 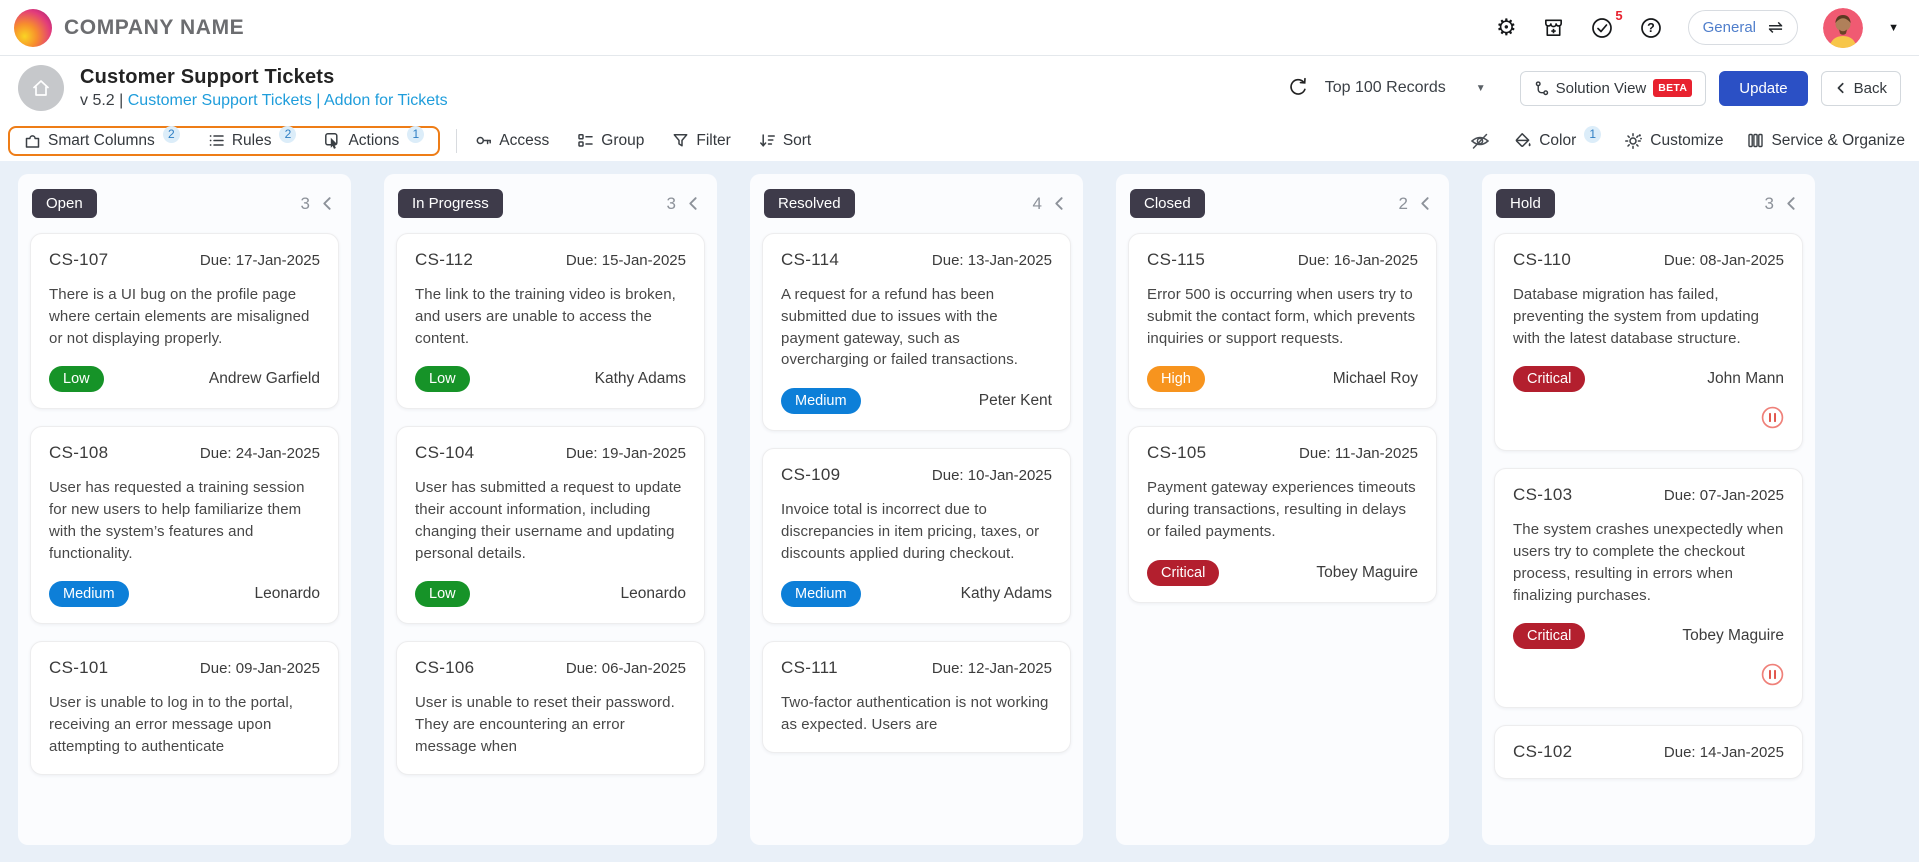 I want to click on solution-view-button: Solution View BETA, so click(x=1613, y=88).